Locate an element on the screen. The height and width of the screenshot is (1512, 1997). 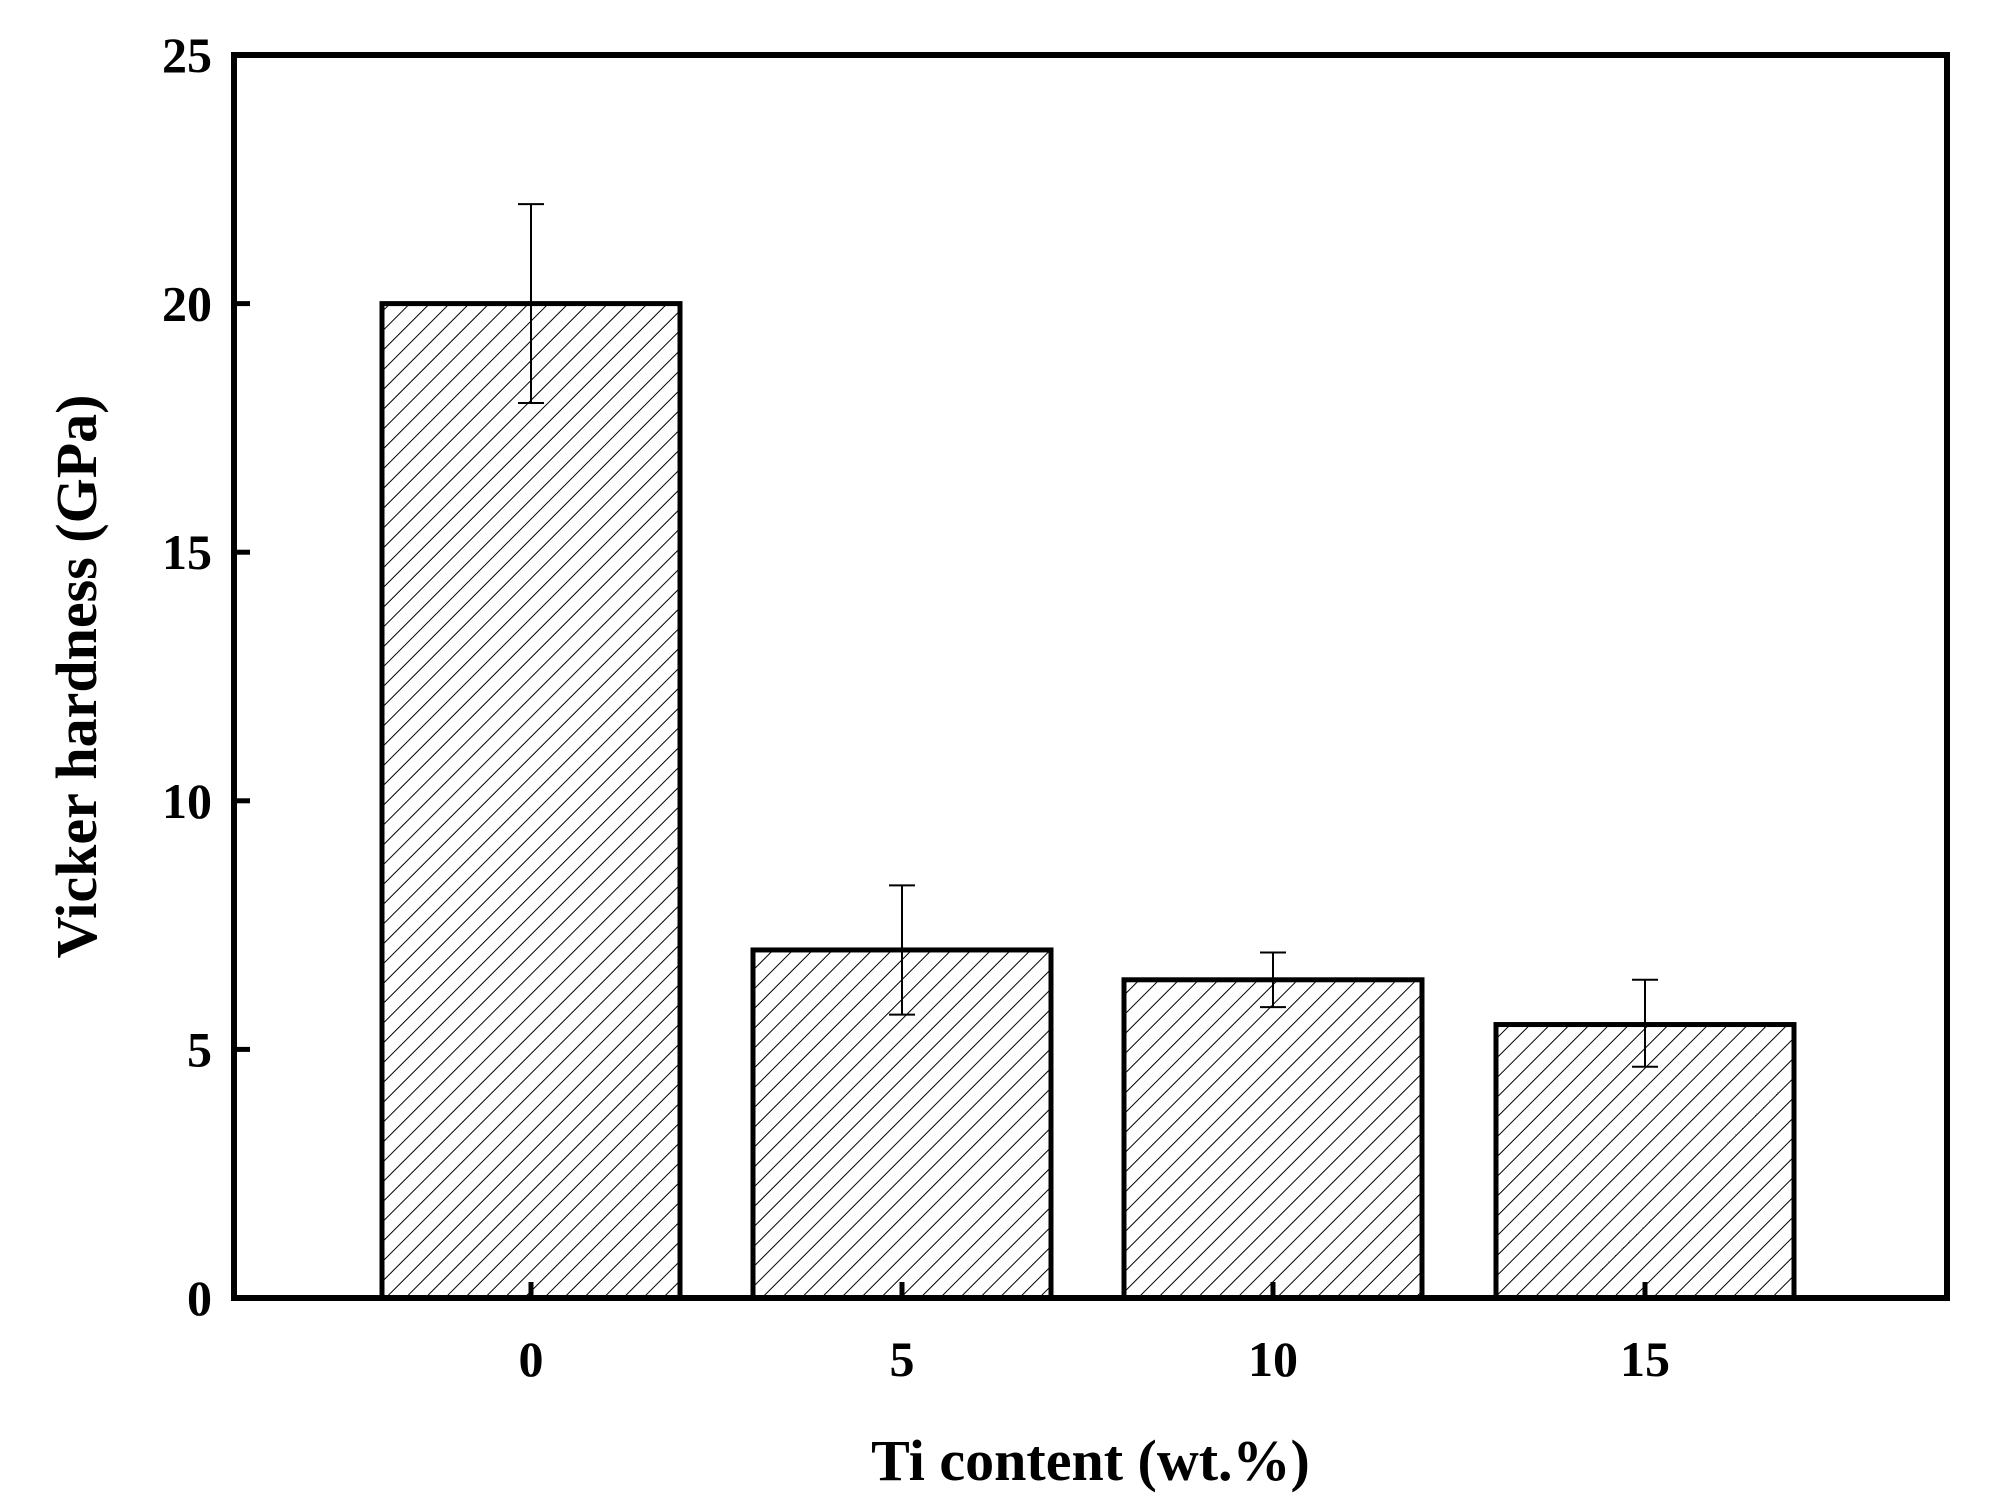
y-tick-label-15: 15 is located at coordinates (187, 552).